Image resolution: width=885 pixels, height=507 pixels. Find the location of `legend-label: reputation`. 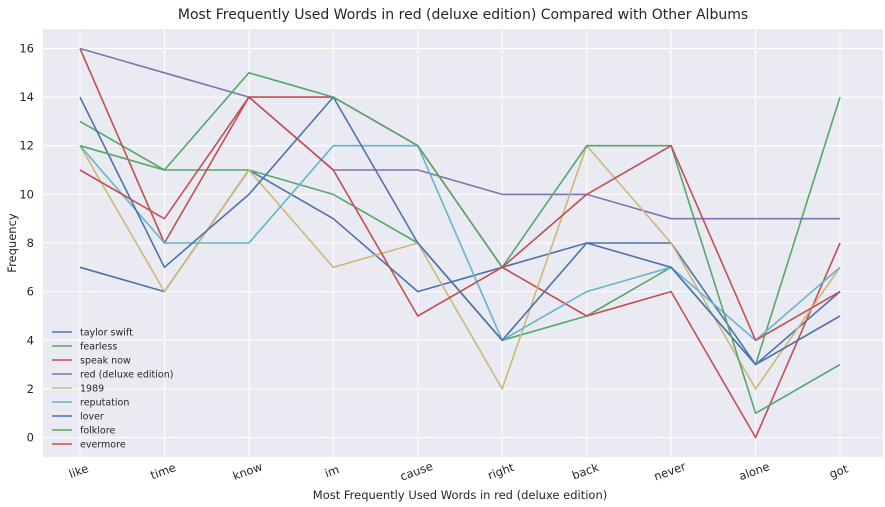

legend-label: reputation is located at coordinates (104, 403).